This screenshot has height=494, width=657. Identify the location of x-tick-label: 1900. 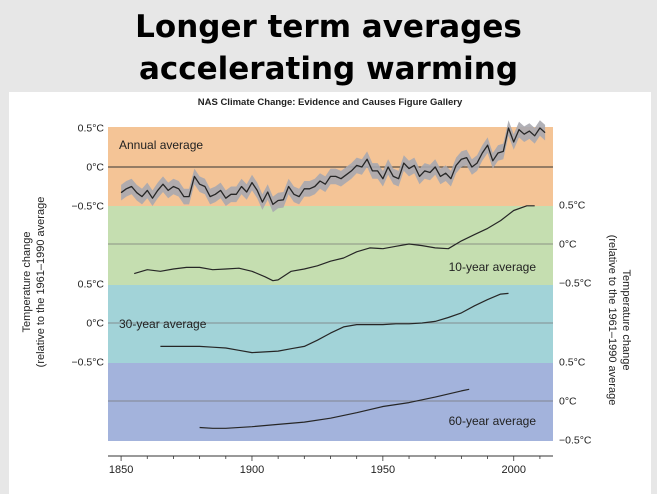
(252, 470).